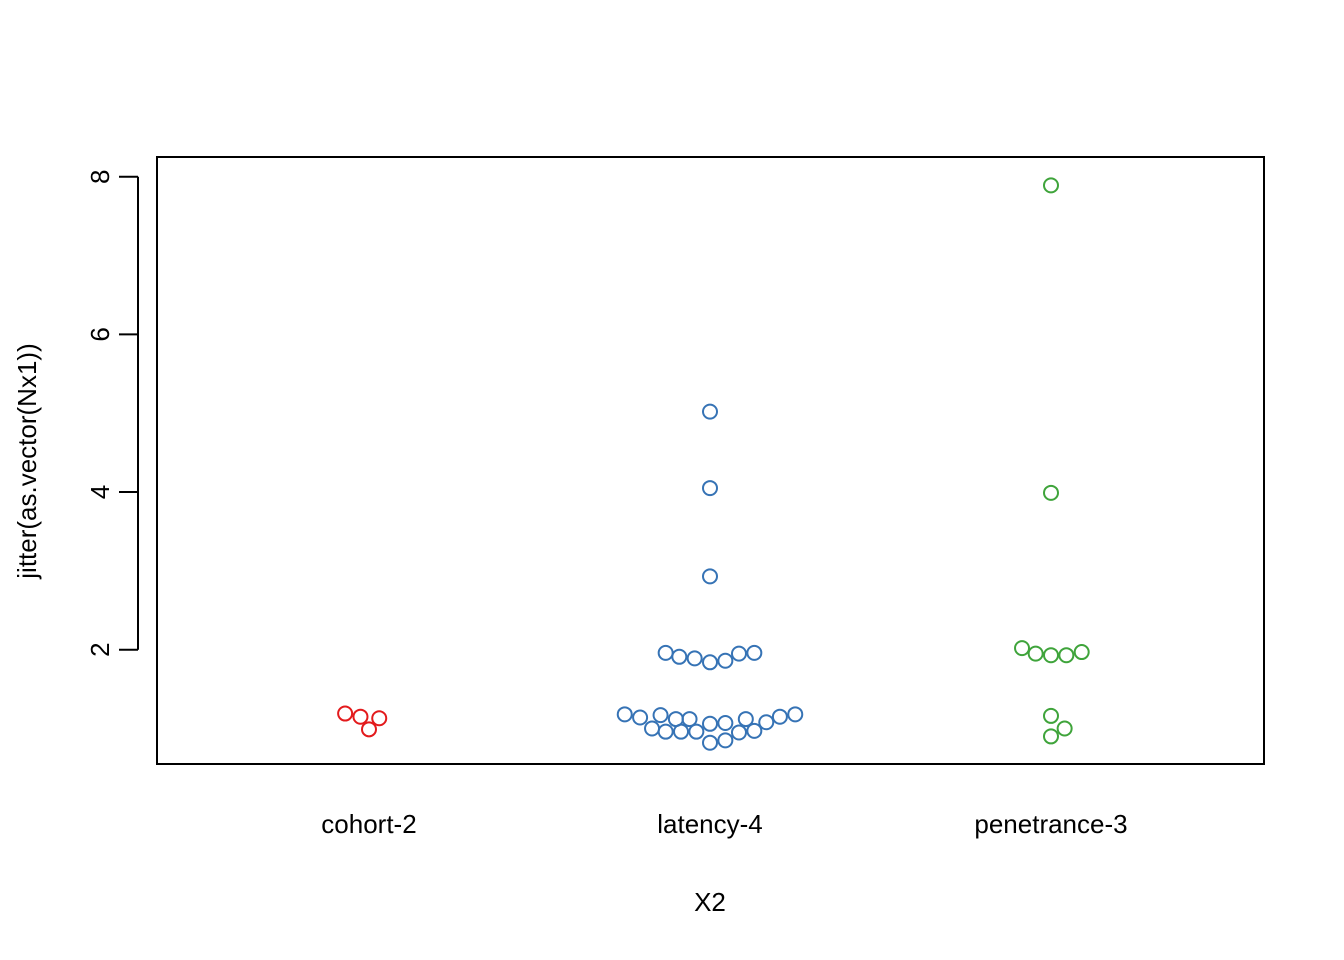  Describe the element at coordinates (100, 334) in the screenshot. I see `y-tick-label: 6` at that location.